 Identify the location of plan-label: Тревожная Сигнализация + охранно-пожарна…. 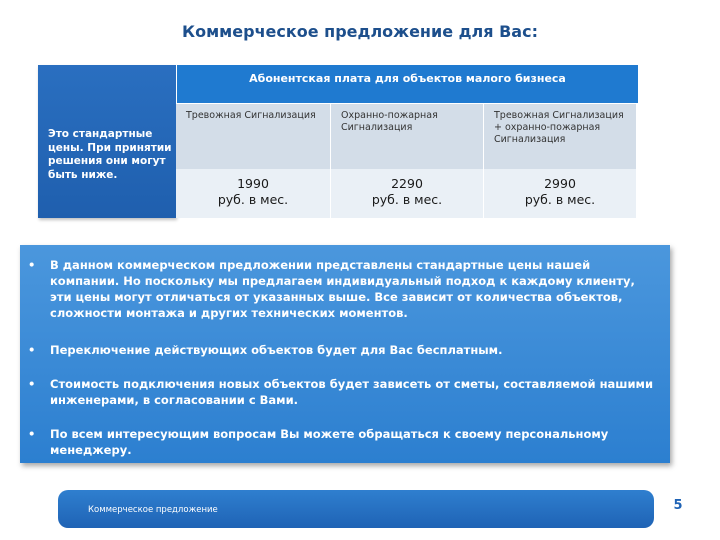
(559, 127).